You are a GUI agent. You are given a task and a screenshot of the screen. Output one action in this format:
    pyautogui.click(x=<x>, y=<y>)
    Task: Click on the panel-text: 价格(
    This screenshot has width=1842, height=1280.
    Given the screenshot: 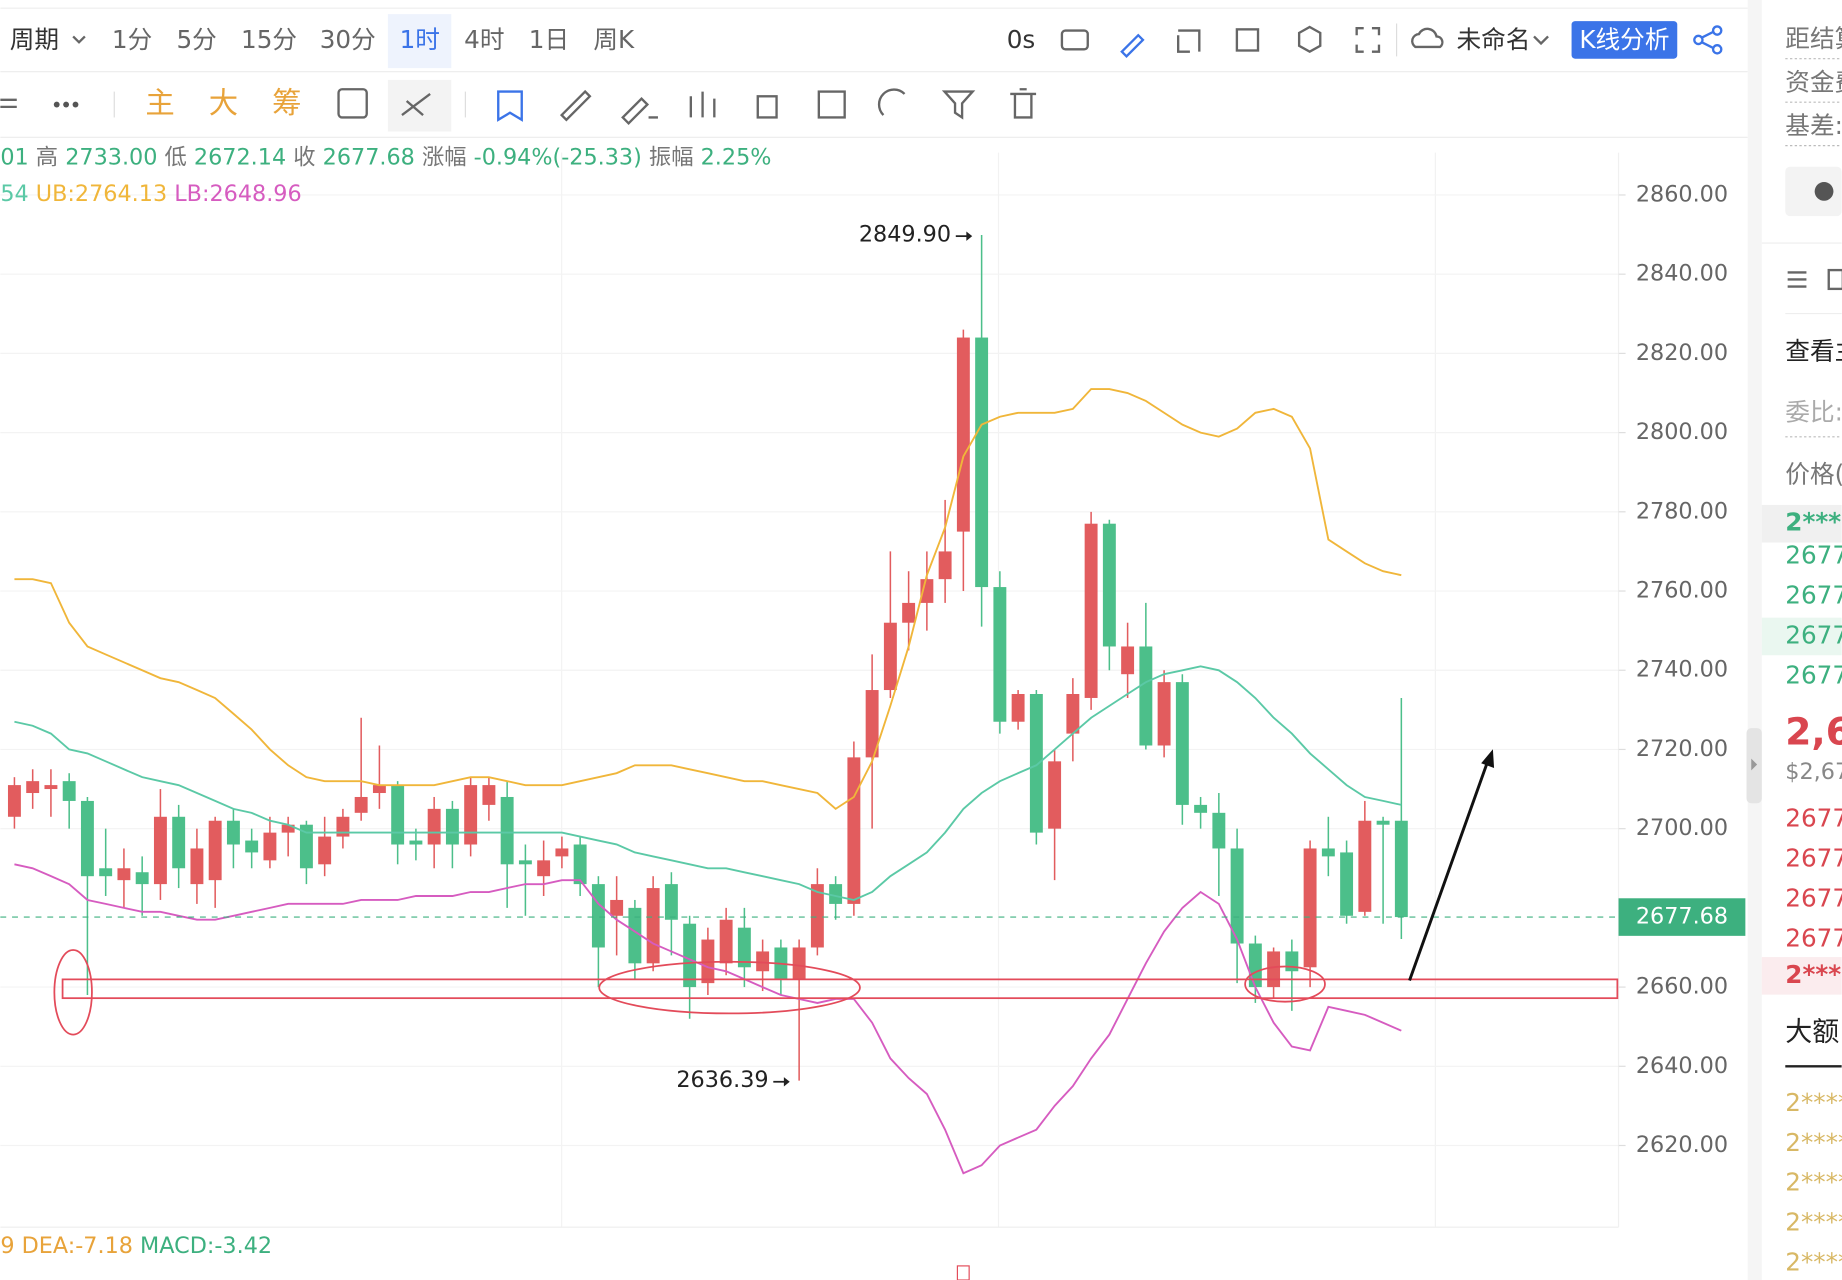 What is the action you would take?
    pyautogui.click(x=1813, y=474)
    